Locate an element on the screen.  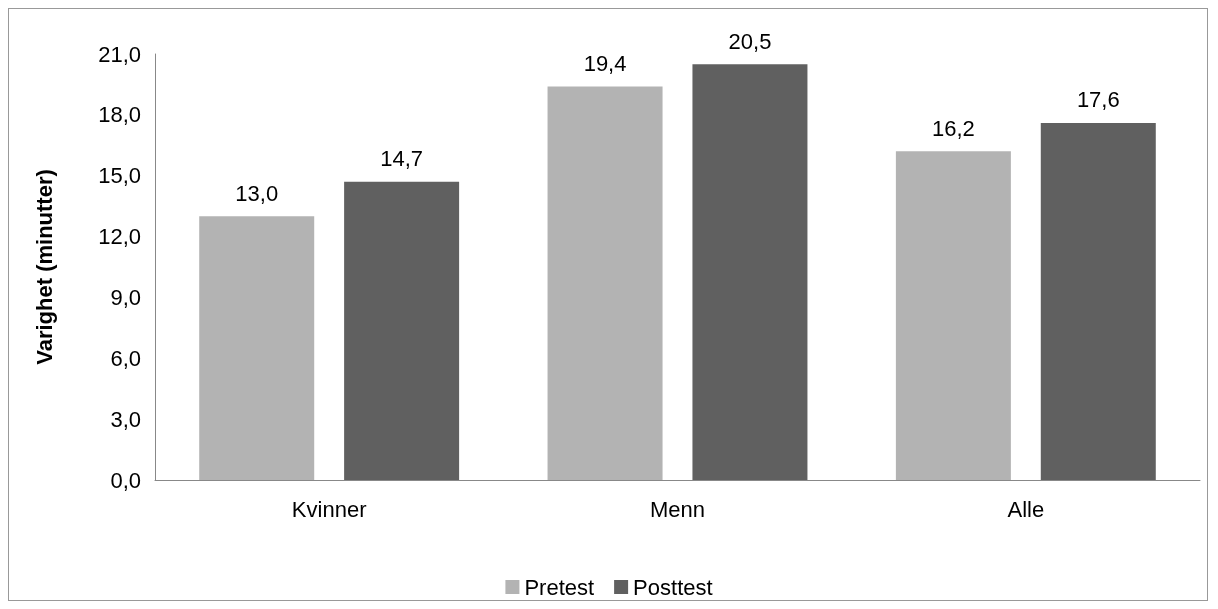
data-label: 14,7 is located at coordinates (402, 159).